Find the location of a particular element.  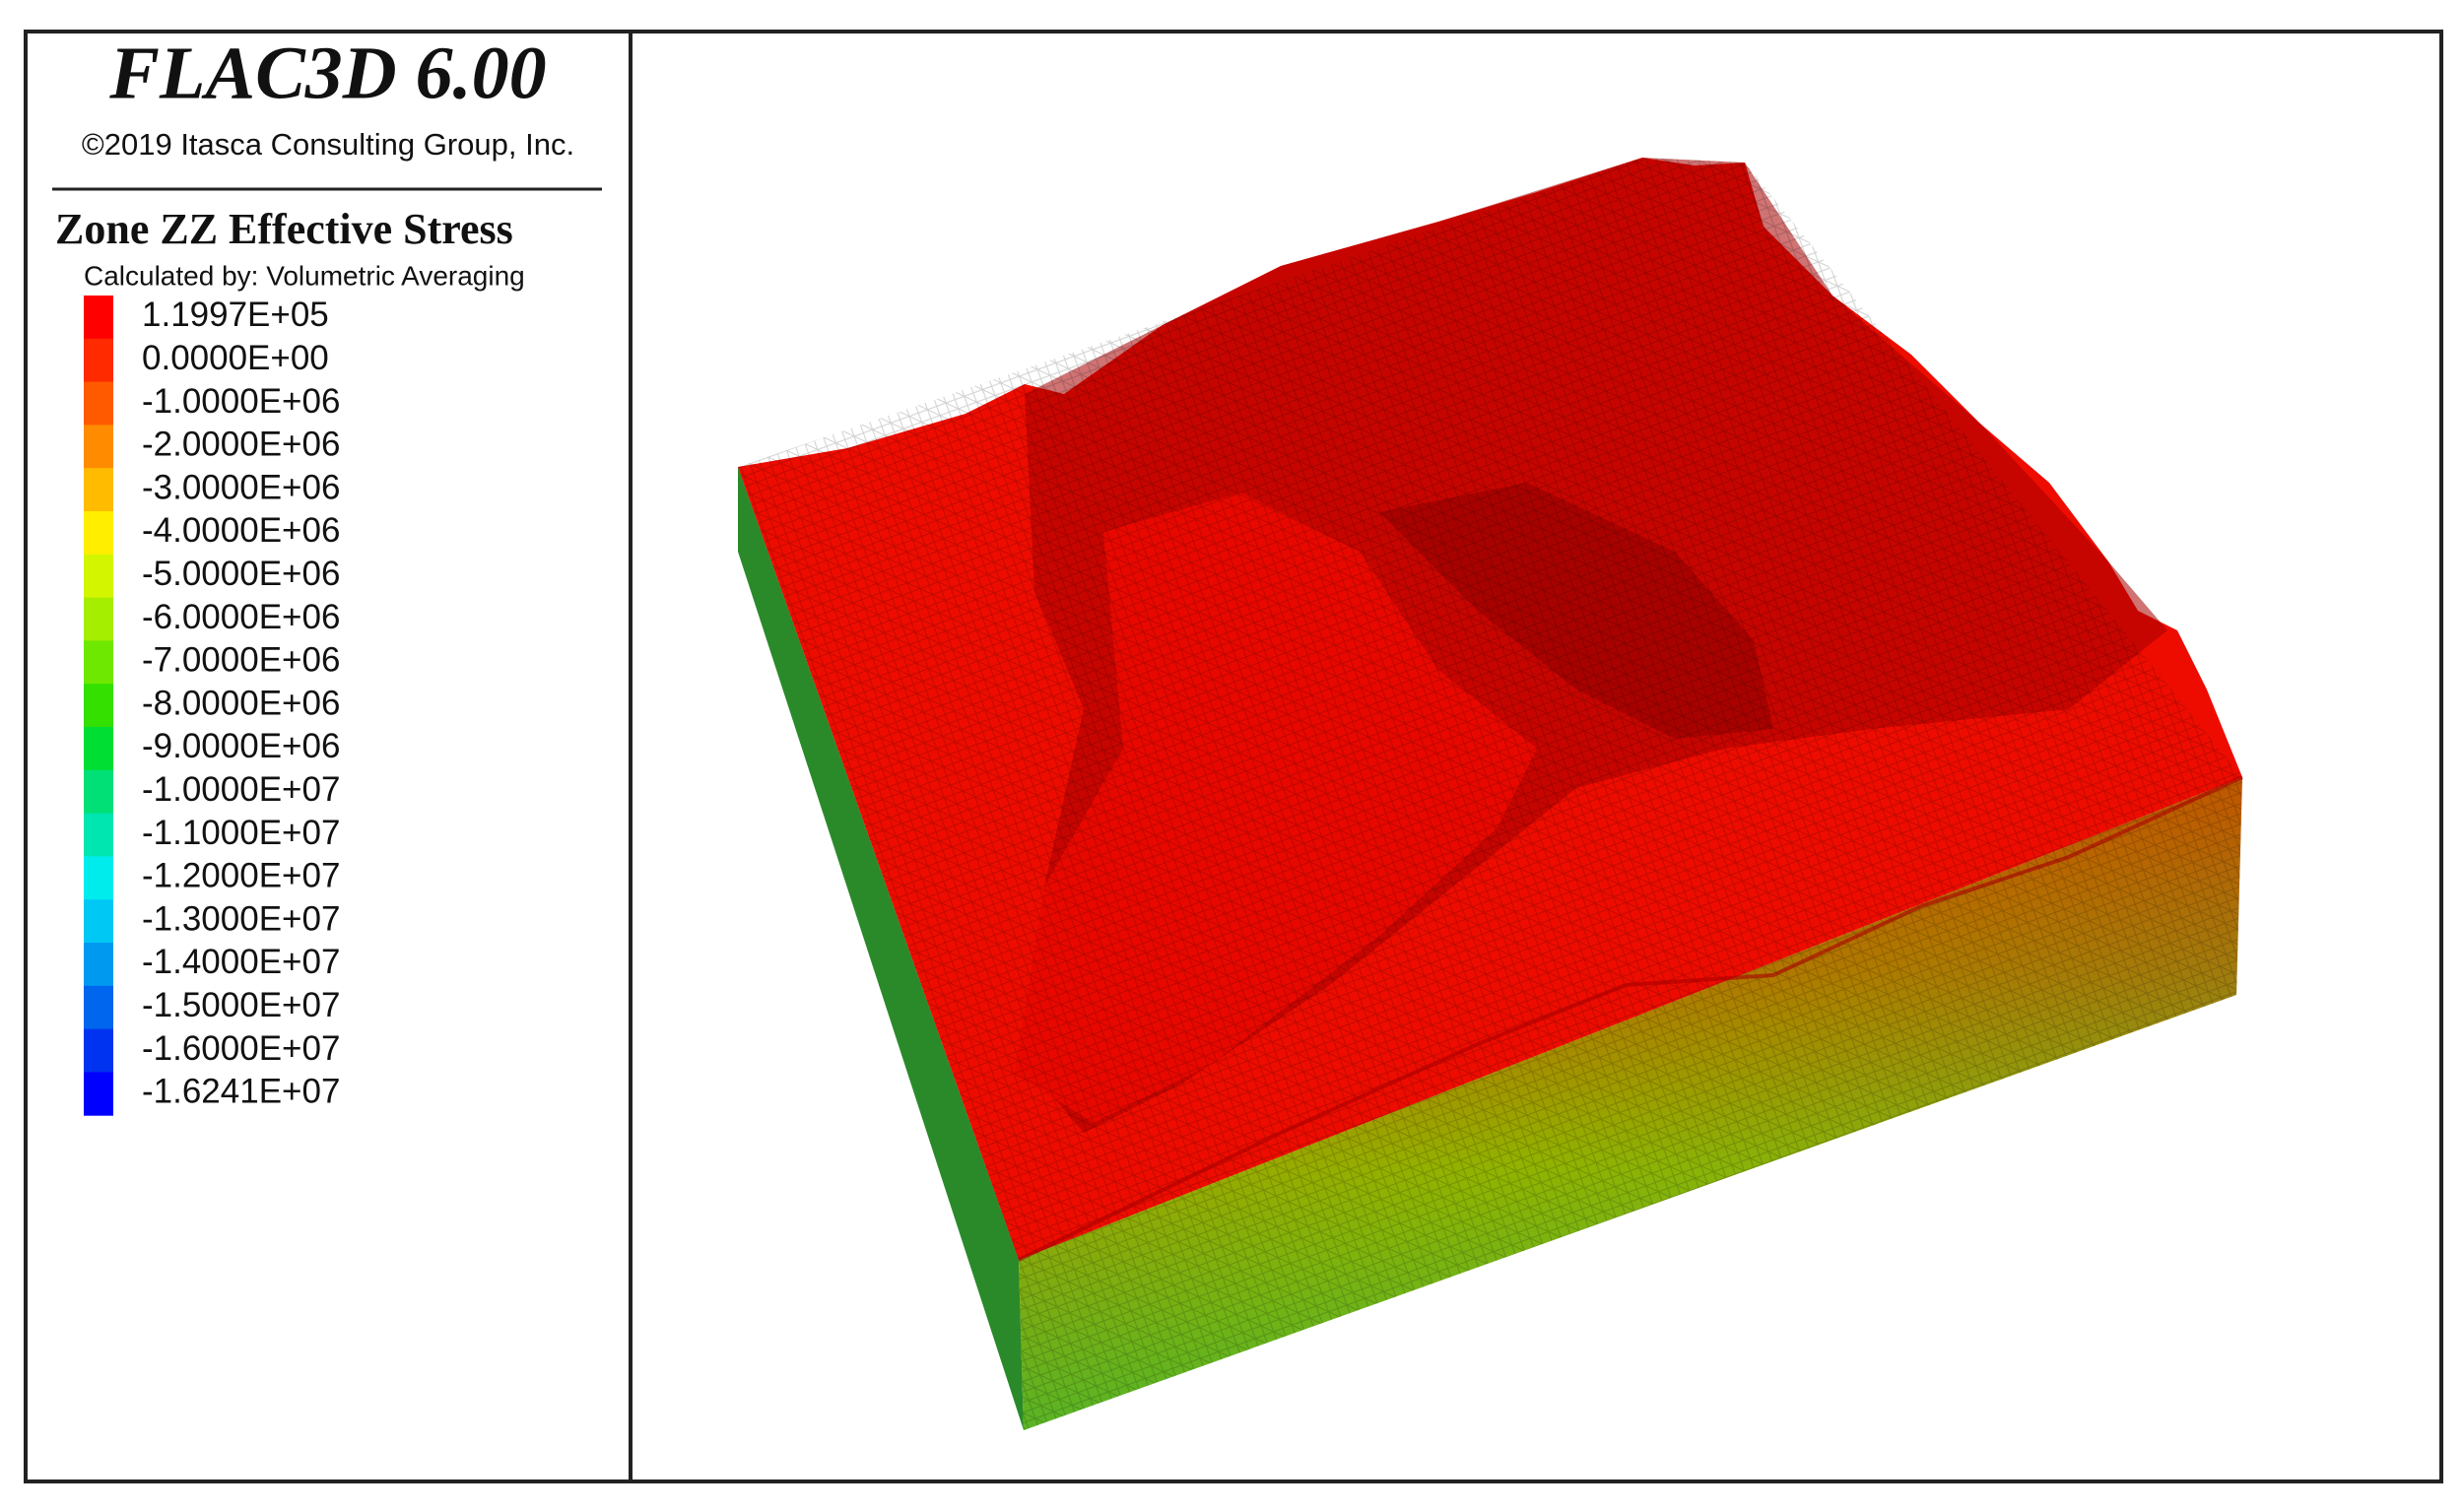

model-left-face is located at coordinates (881, 948).